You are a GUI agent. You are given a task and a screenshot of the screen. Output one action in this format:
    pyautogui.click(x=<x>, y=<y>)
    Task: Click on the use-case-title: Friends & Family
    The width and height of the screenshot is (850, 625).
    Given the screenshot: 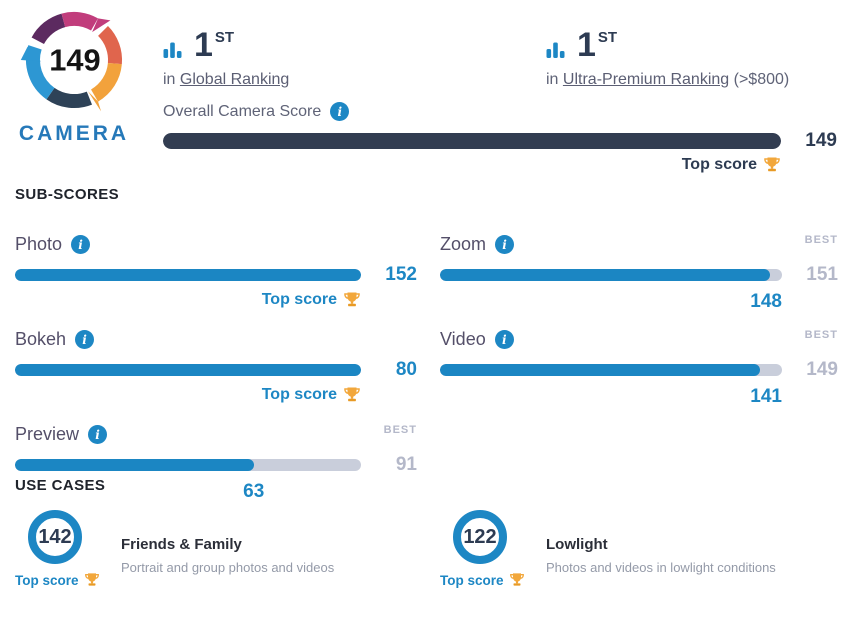 What is the action you would take?
    pyautogui.click(x=181, y=544)
    